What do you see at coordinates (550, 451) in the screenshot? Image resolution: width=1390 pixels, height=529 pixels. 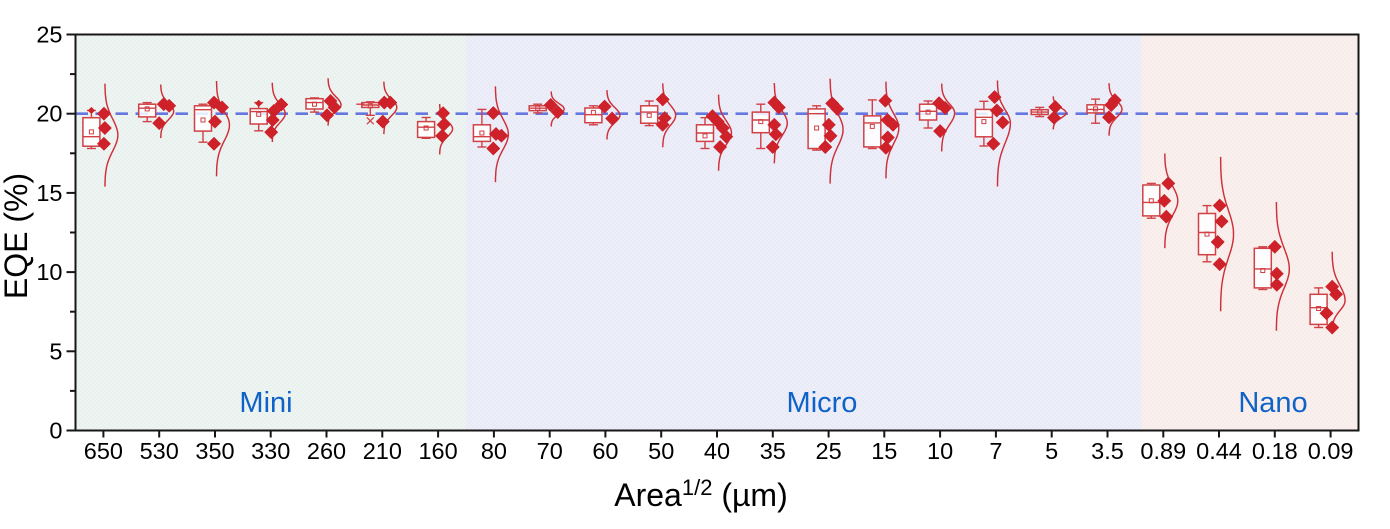 I see `svg-text: 70` at bounding box center [550, 451].